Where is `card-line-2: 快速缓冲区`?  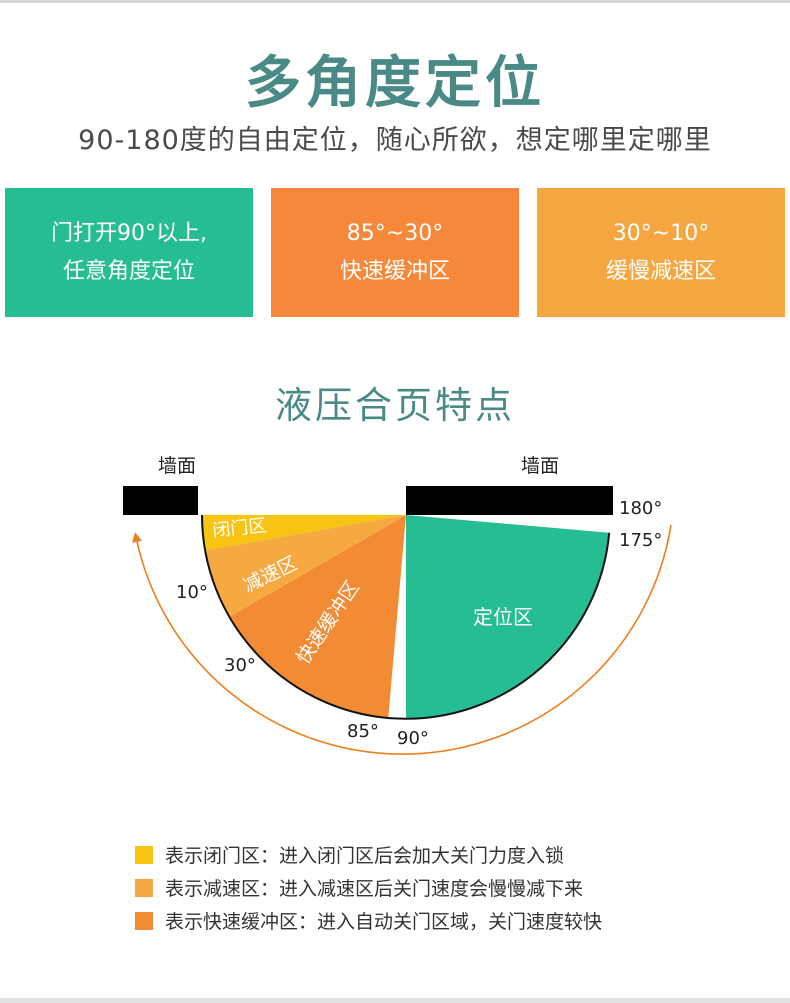 card-line-2: 快速缓冲区 is located at coordinates (394, 271).